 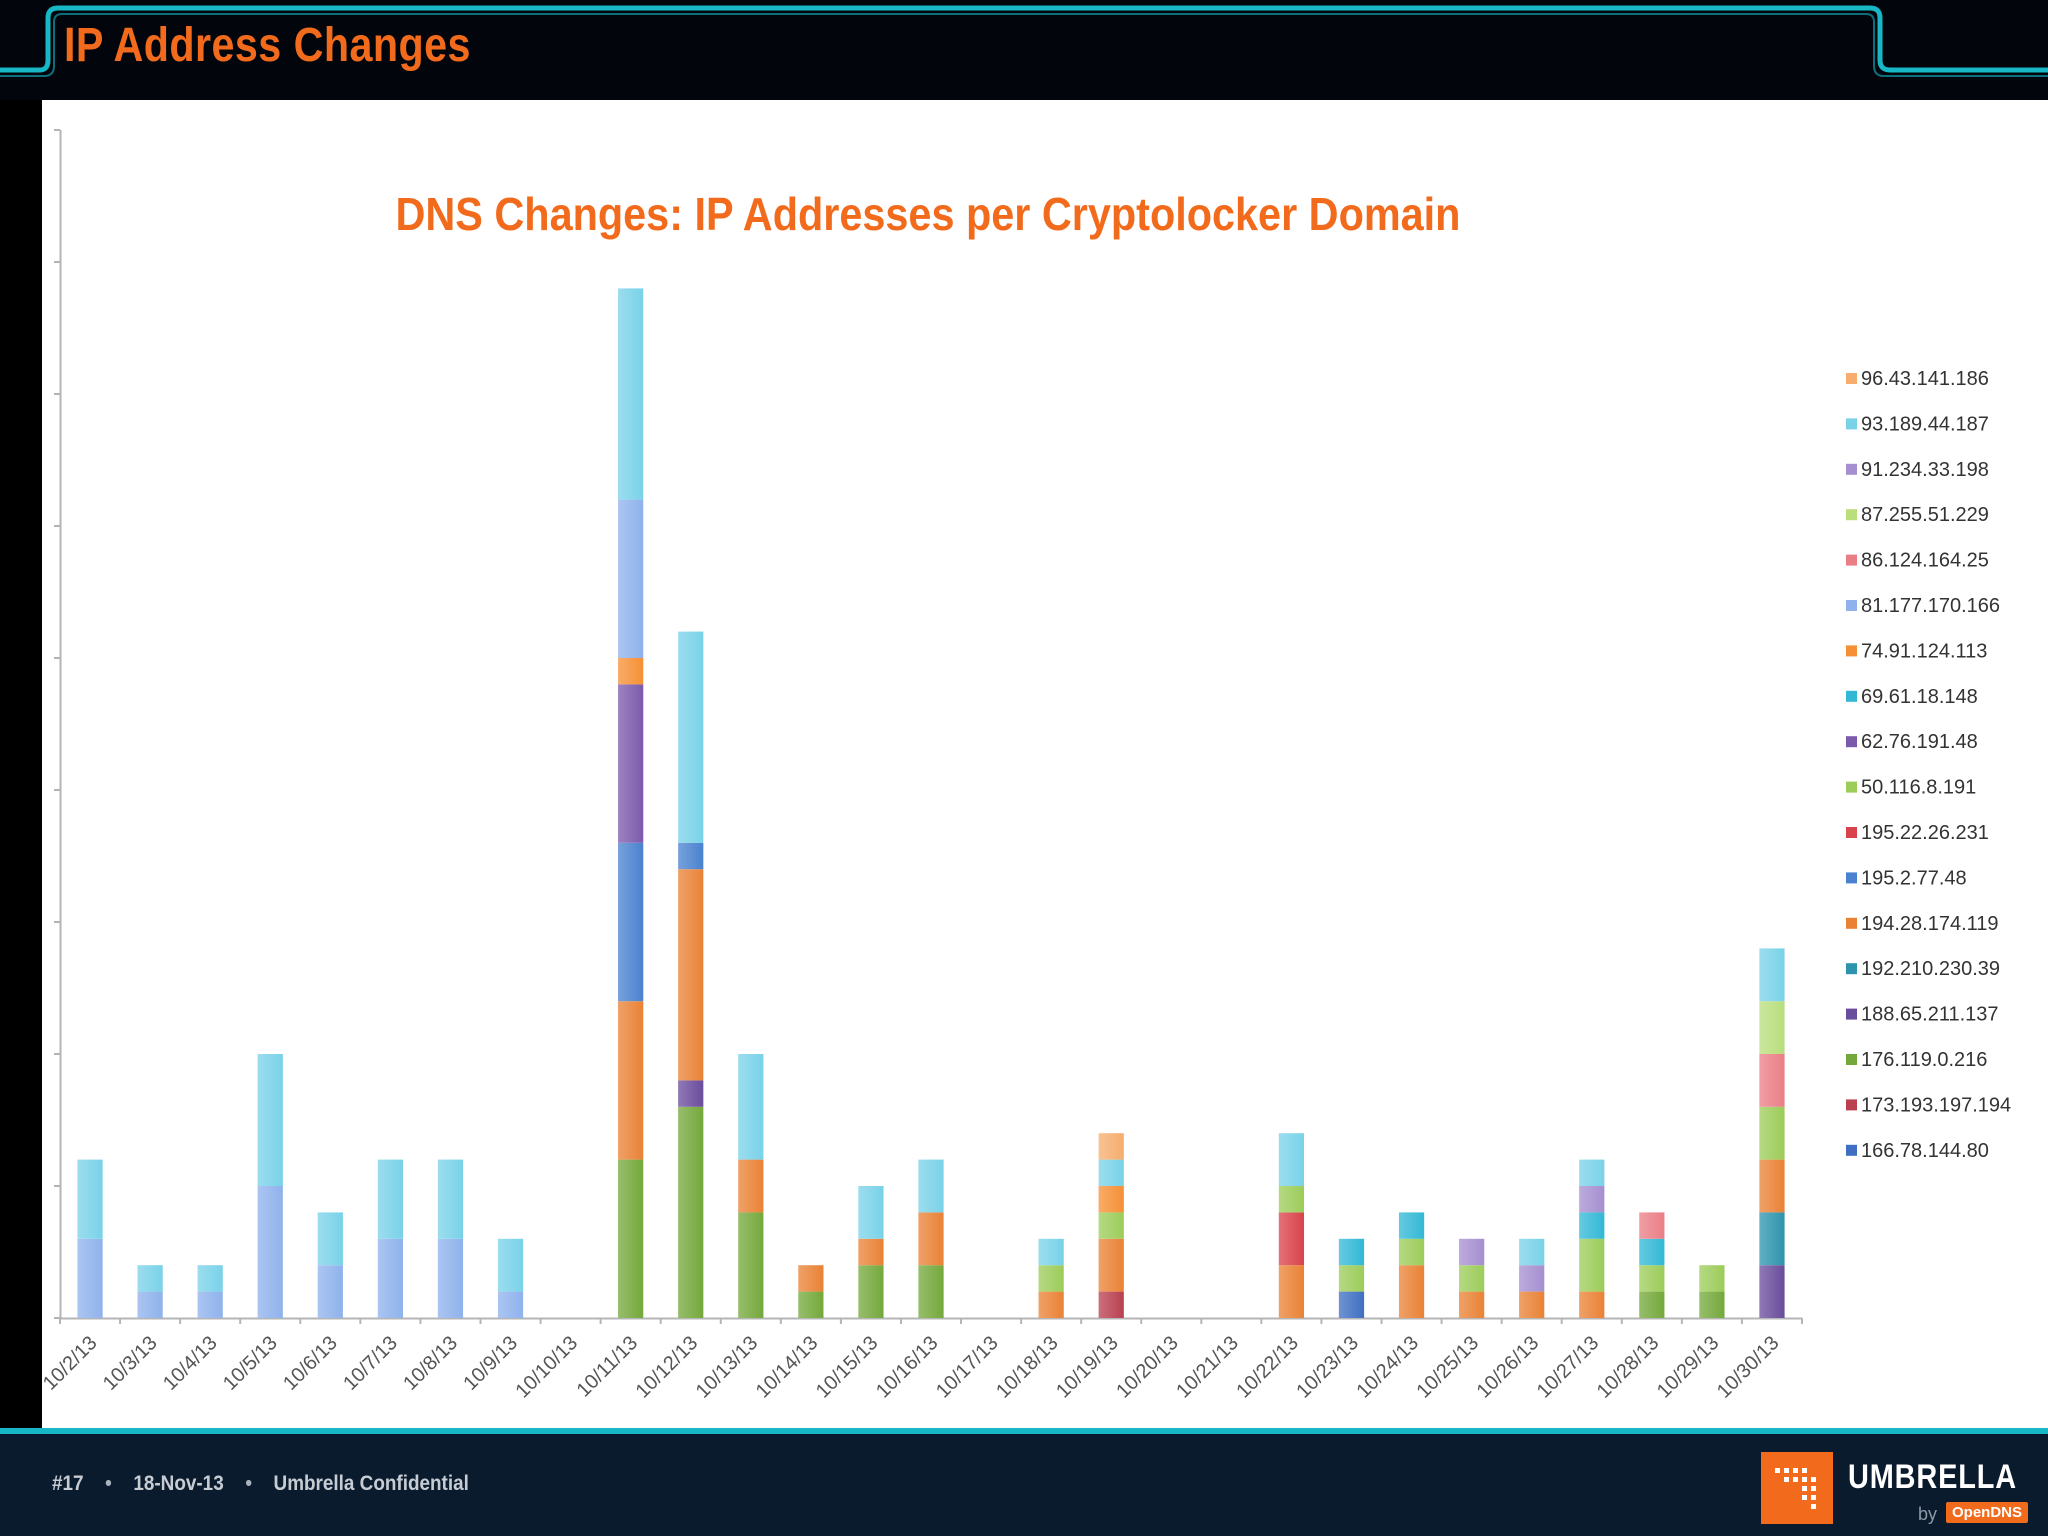 I want to click on legend-label: 188.65.211.137, so click(x=1930, y=1015).